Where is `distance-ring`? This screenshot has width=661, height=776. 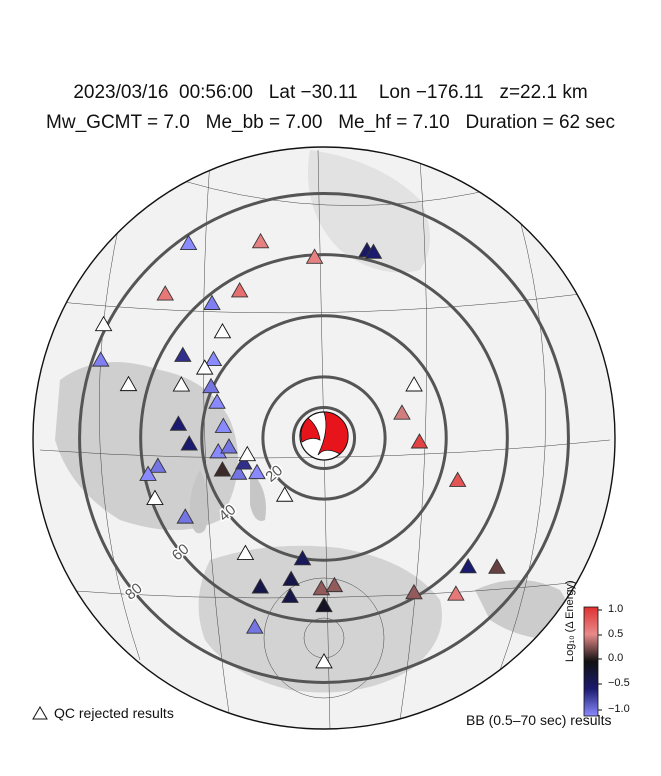 distance-ring is located at coordinates (324, 438).